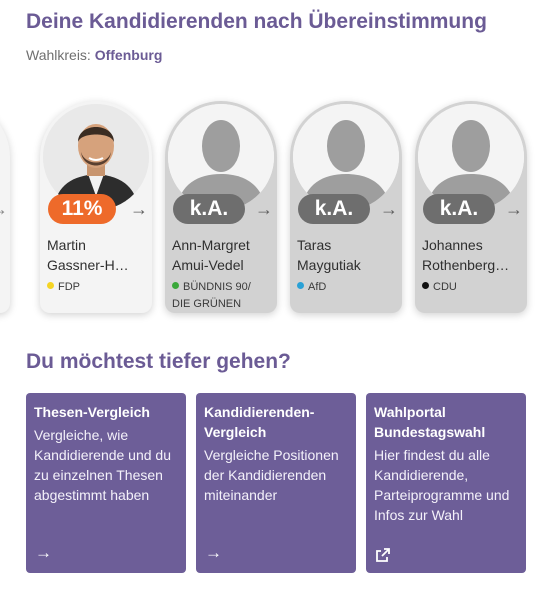 Image resolution: width=550 pixels, height=589 pixels. Describe the element at coordinates (472, 287) in the screenshot. I see `party-label: CDU` at that location.